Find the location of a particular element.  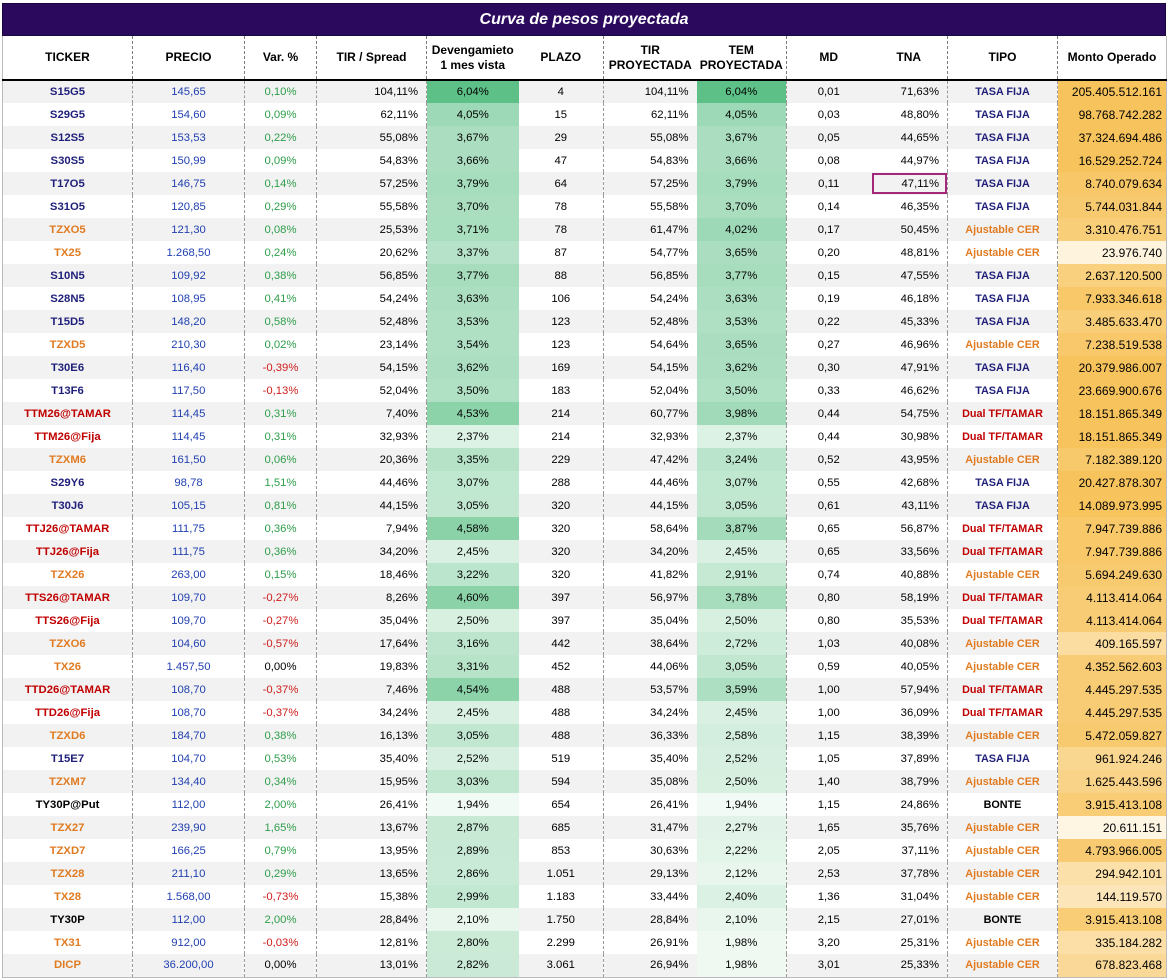

cell-var: 0,15% is located at coordinates (280, 574).